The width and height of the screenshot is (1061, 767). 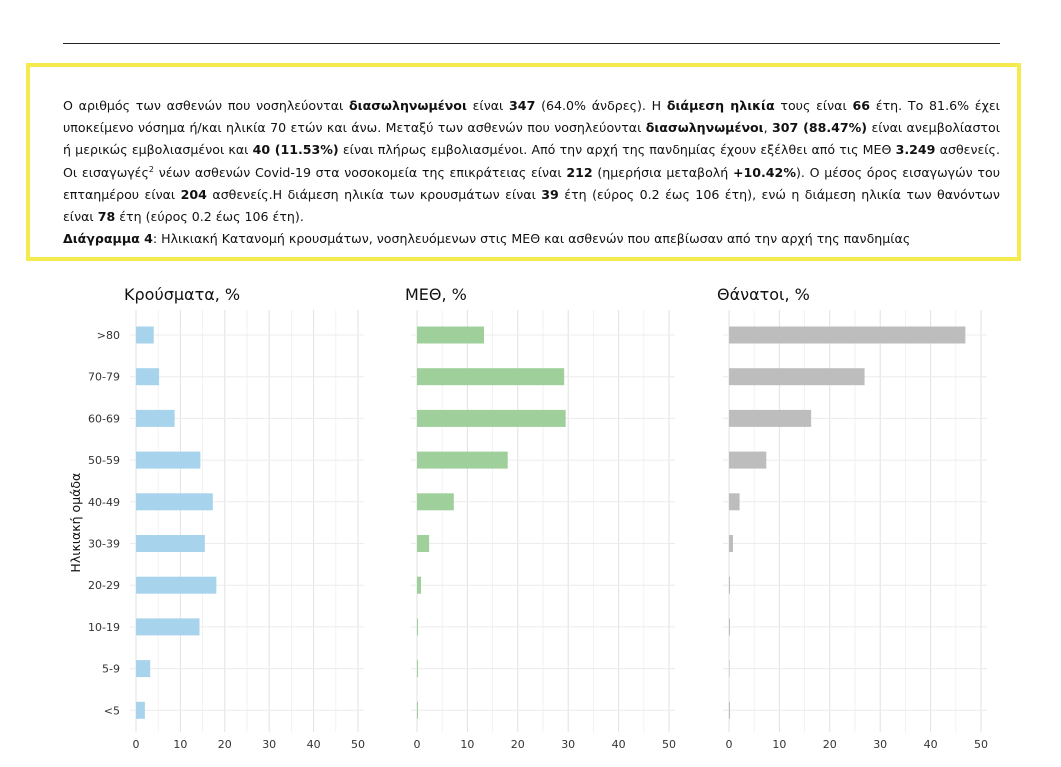 I want to click on y-tick-label: 50-59, so click(x=104, y=460).